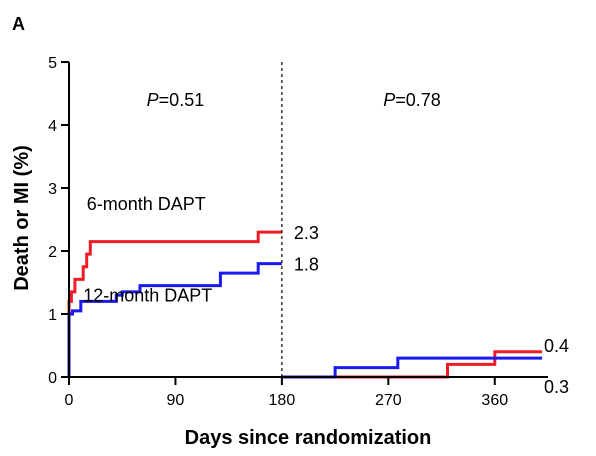 The image size is (596, 456). I want to click on y-tick-label: 0, so click(52, 378).